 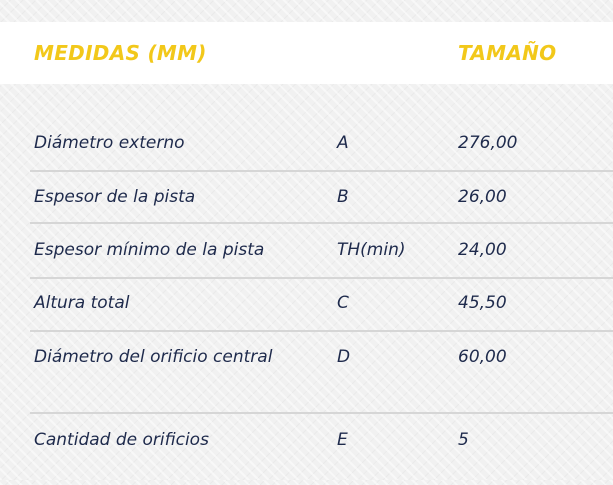 I want to click on row-code: A, so click(x=343, y=143).